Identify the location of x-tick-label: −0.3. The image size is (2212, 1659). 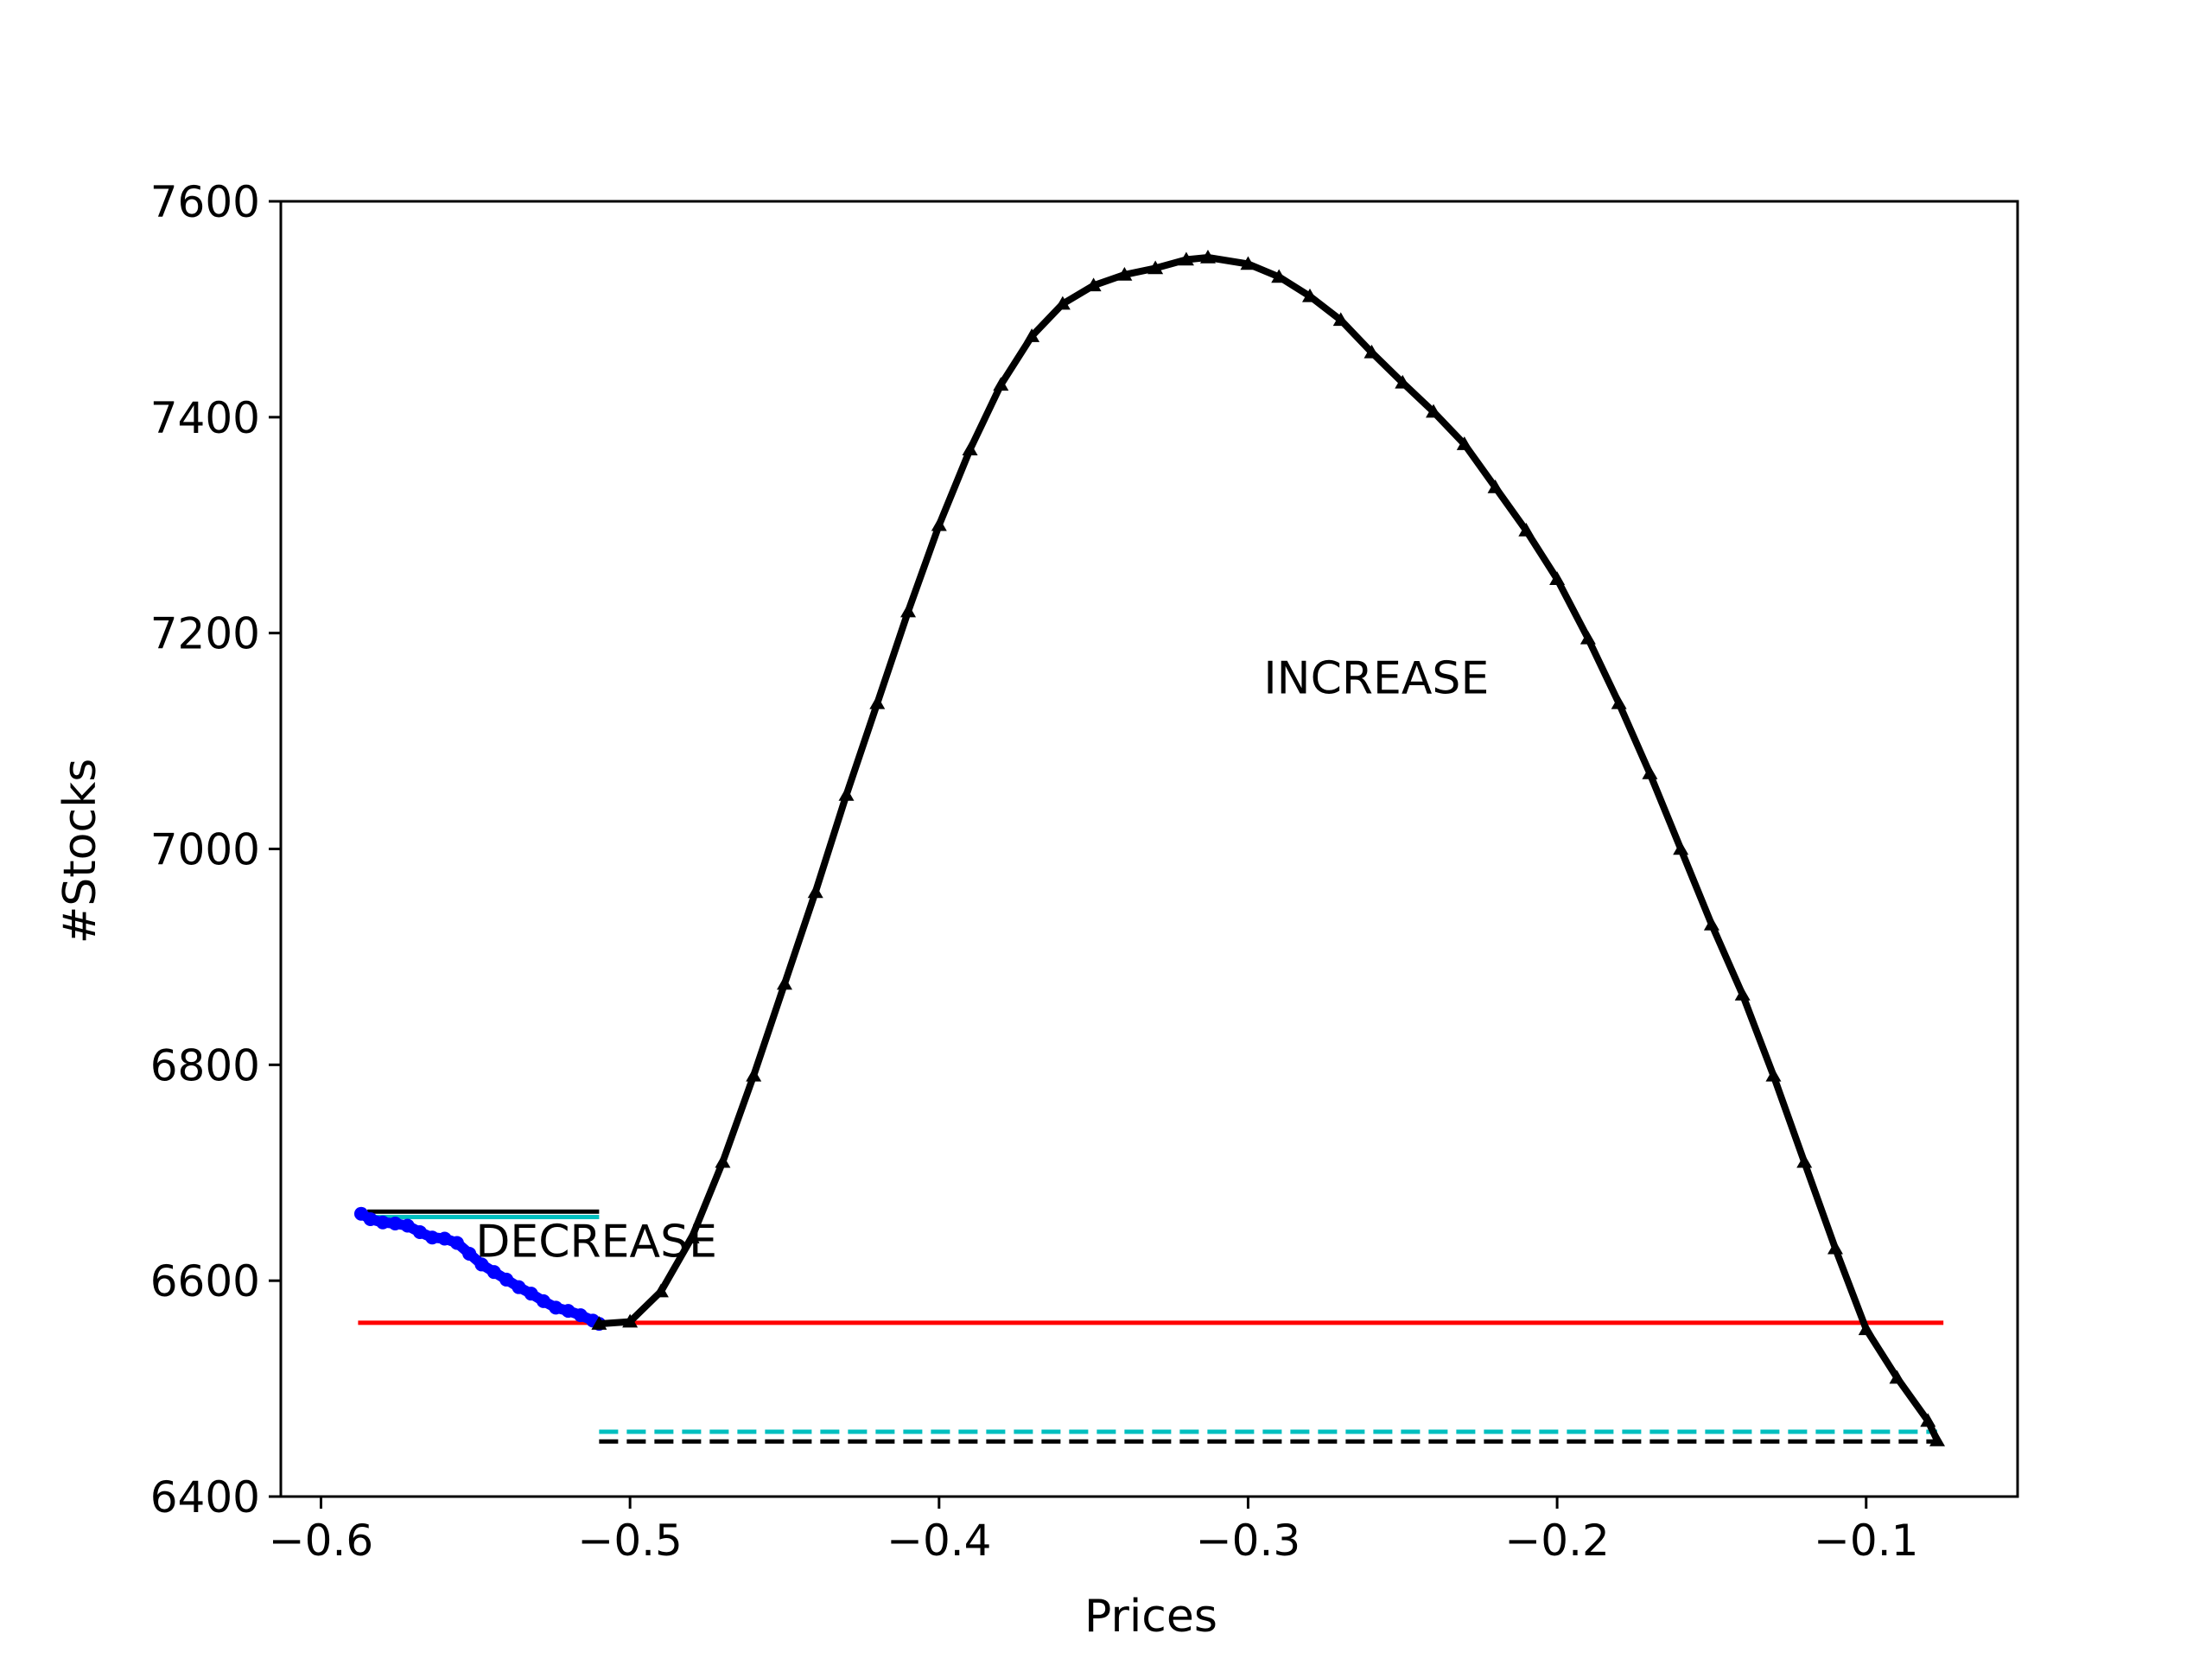
(1248, 1541).